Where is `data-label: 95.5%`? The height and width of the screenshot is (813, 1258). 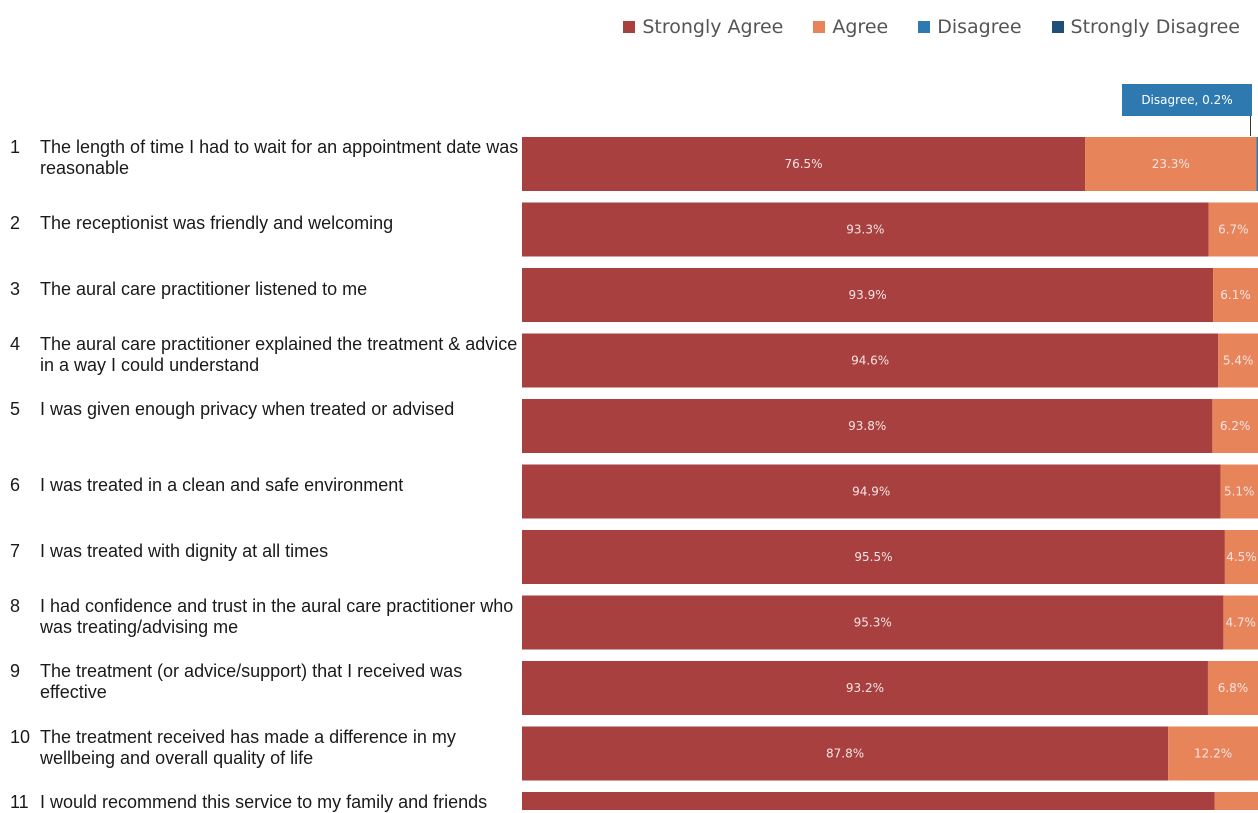
data-label: 95.5% is located at coordinates (873, 557).